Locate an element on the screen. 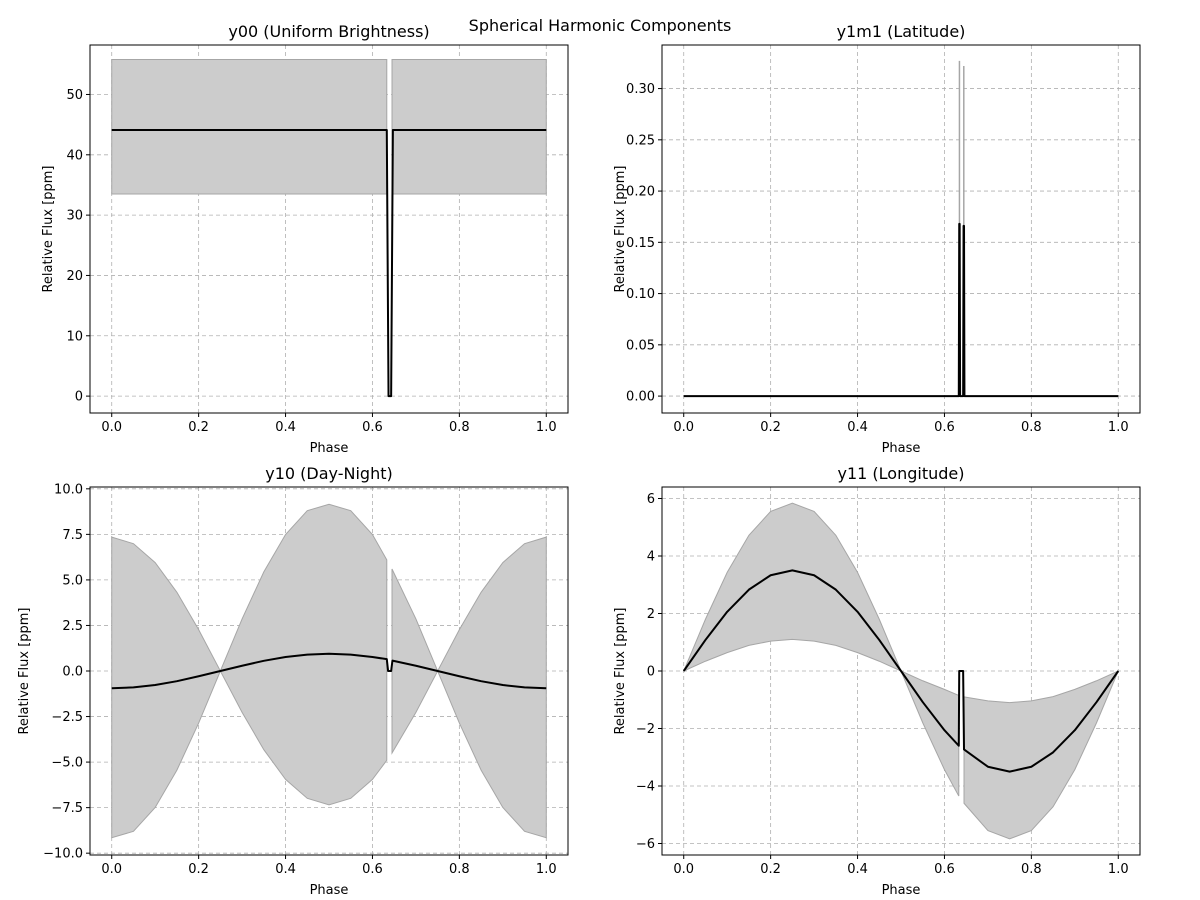 Image resolution: width=1200 pixels, height=900 pixels. y-tick-label: 7.5 is located at coordinates (72, 535).